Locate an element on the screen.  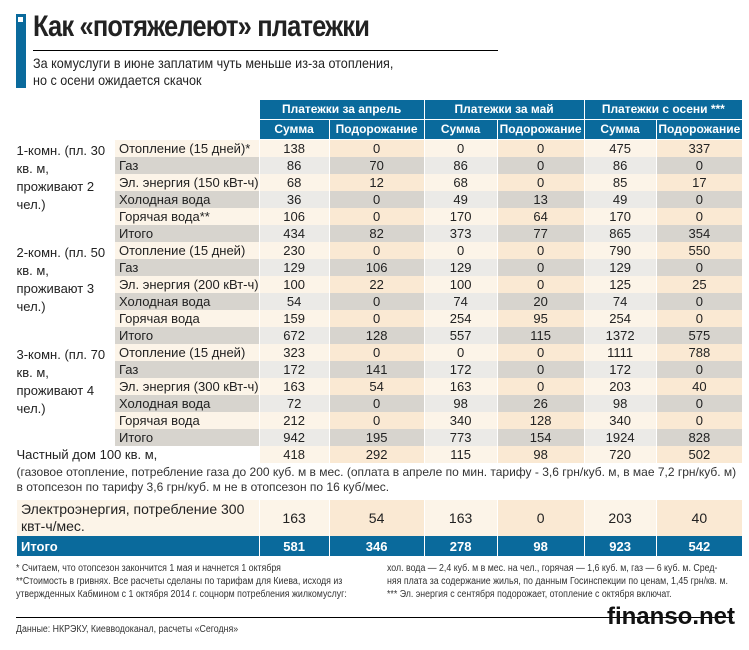
item-label: Эл. энергия (150 кВт-ч) is located at coordinates (187, 182).